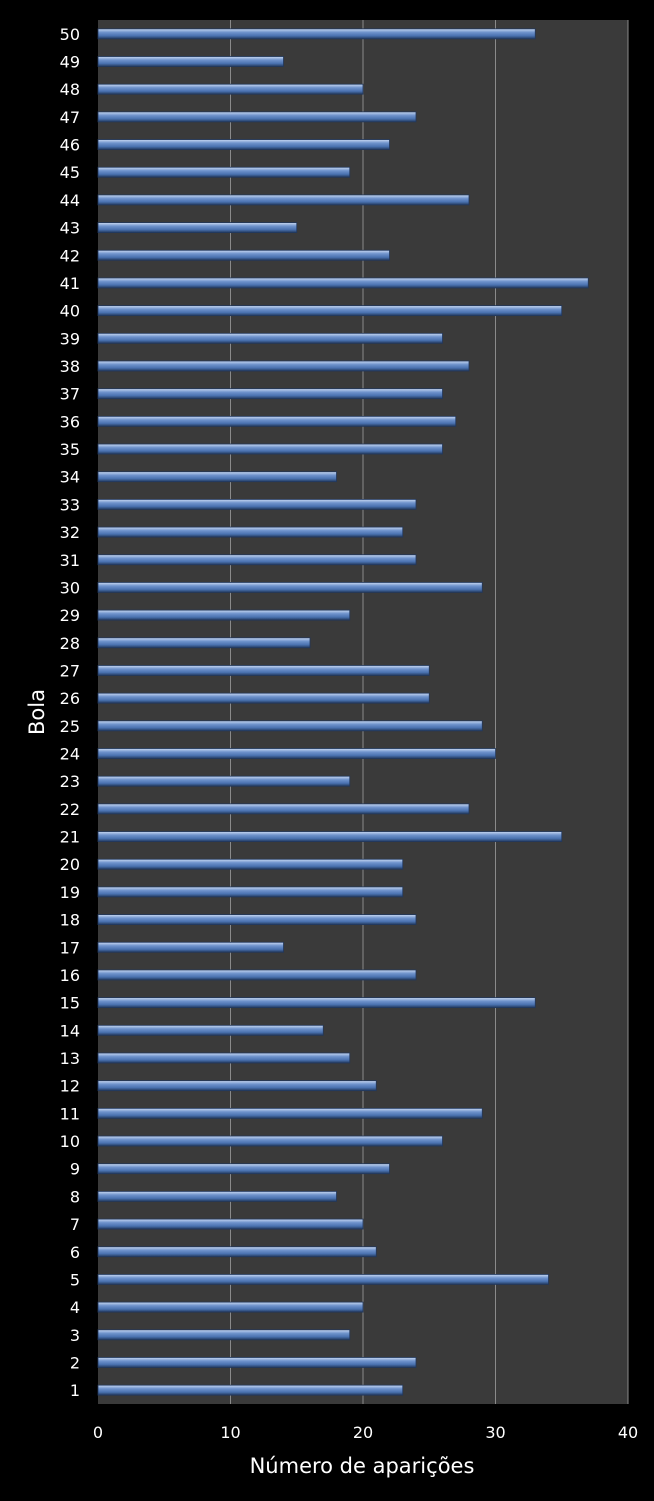  What do you see at coordinates (70, 837) in the screenshot?
I see `y-tick-label: 21` at bounding box center [70, 837].